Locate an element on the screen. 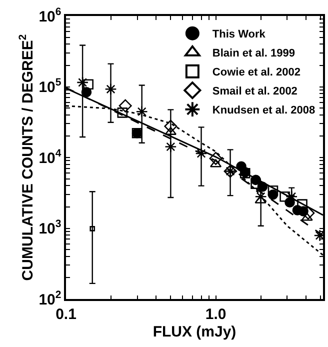  y-tick-label: 10$^{2}$ is located at coordinates (50, 298).